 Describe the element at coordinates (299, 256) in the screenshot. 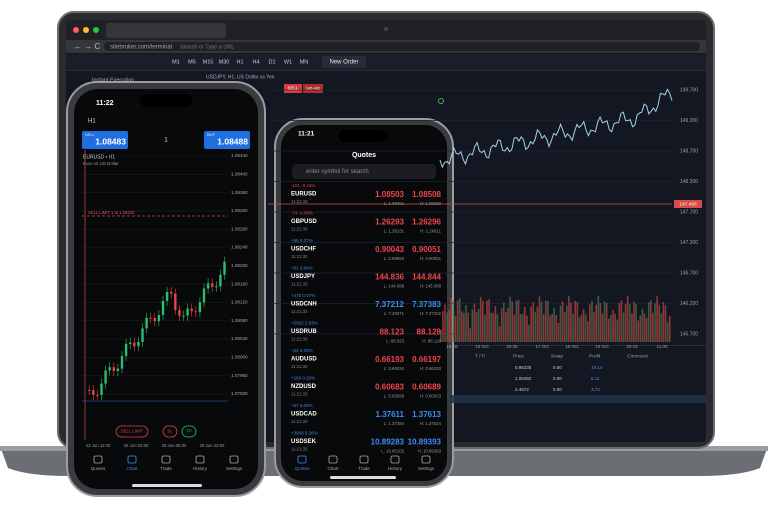

I see `quote-time: 11:21:32` at that location.